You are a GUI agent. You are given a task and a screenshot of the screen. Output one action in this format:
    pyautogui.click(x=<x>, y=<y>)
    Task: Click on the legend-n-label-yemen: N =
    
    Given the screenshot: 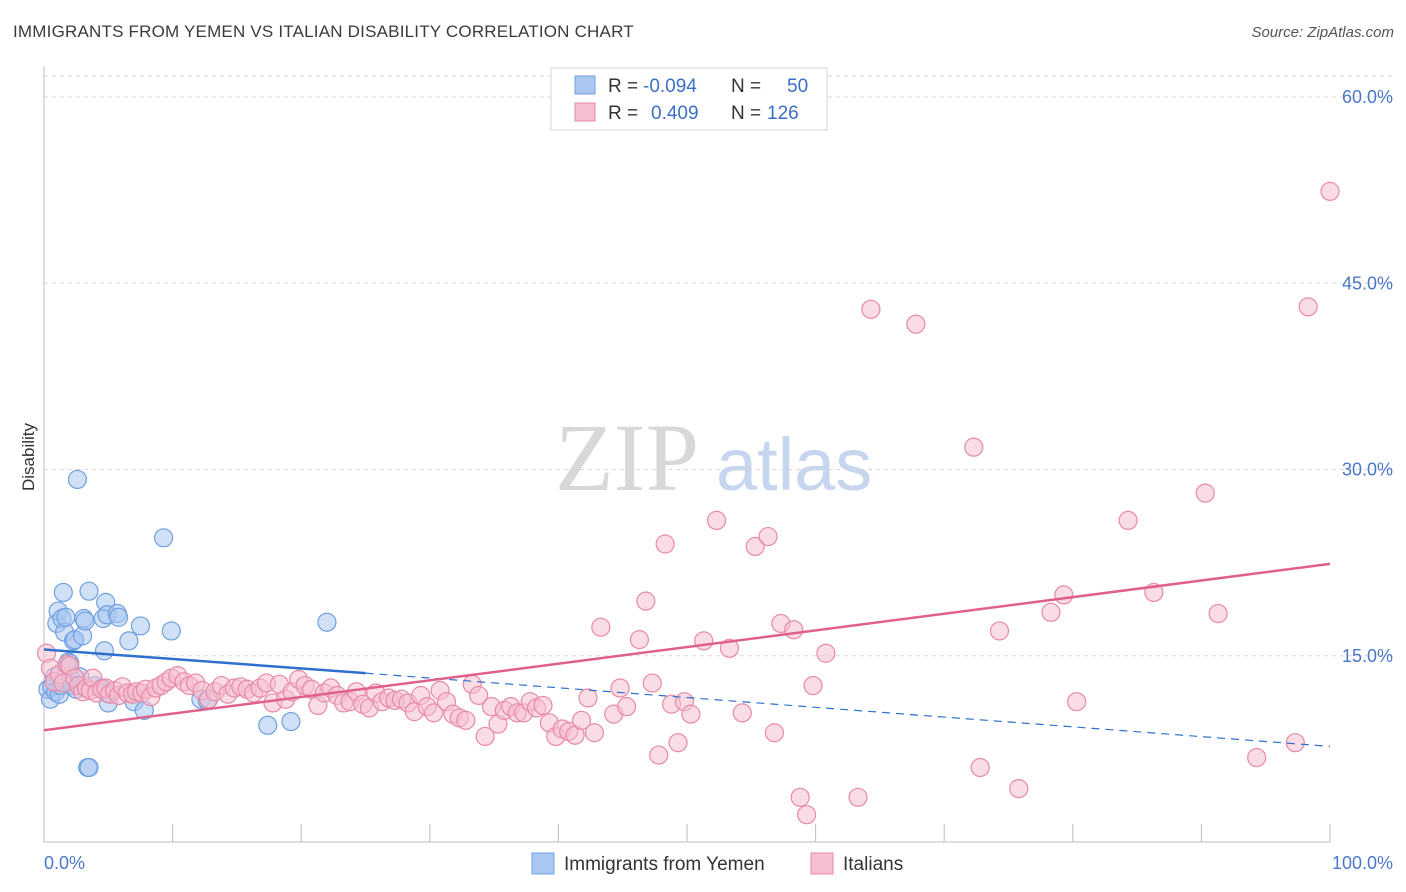 What is the action you would take?
    pyautogui.click(x=746, y=86)
    